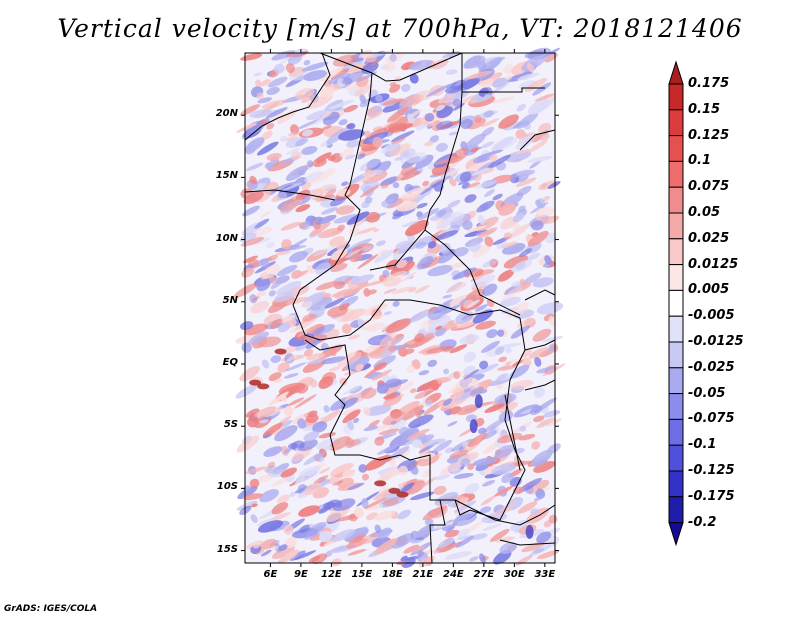 This screenshot has height=618, width=800. What do you see at coordinates (716, 341) in the screenshot?
I see `colorbar-level-label: -0.0125` at bounding box center [716, 341].